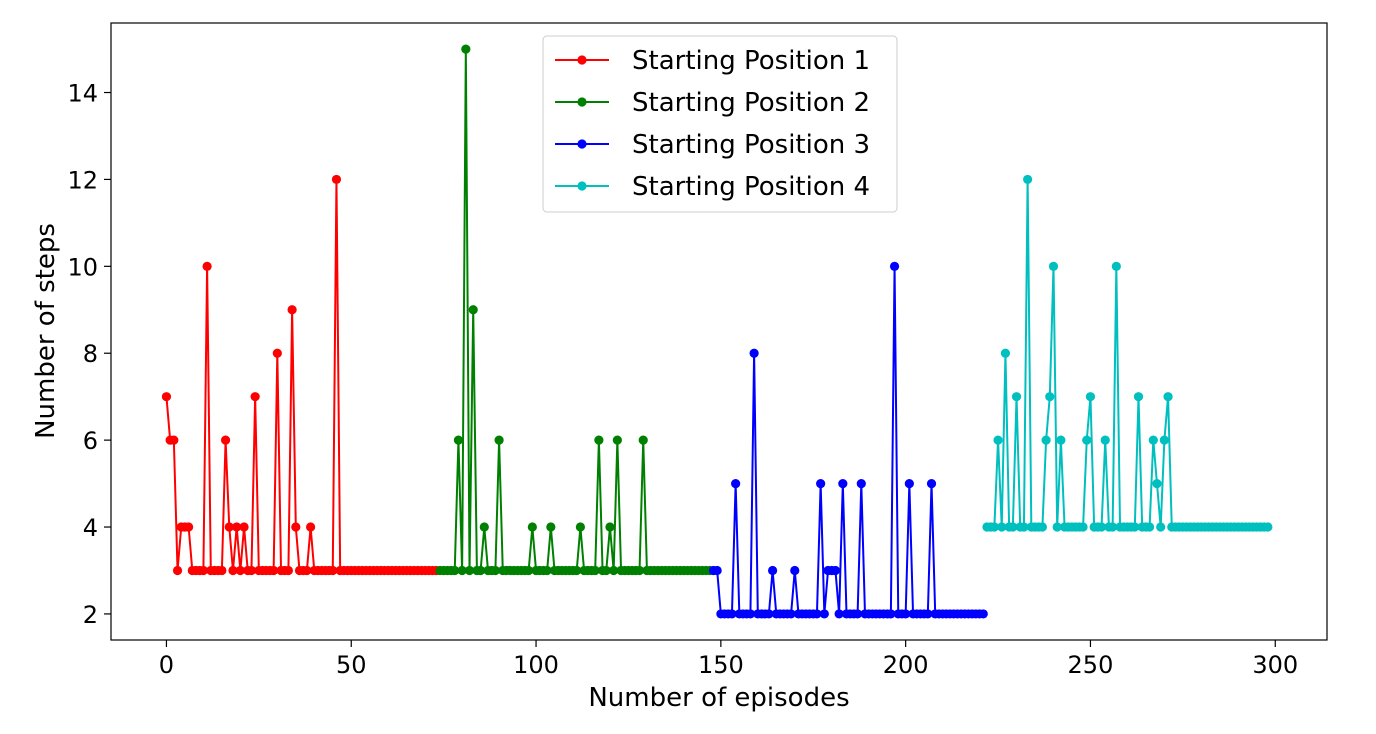 This screenshot has width=1376, height=734. I want to click on legend-frame, so click(720, 124).